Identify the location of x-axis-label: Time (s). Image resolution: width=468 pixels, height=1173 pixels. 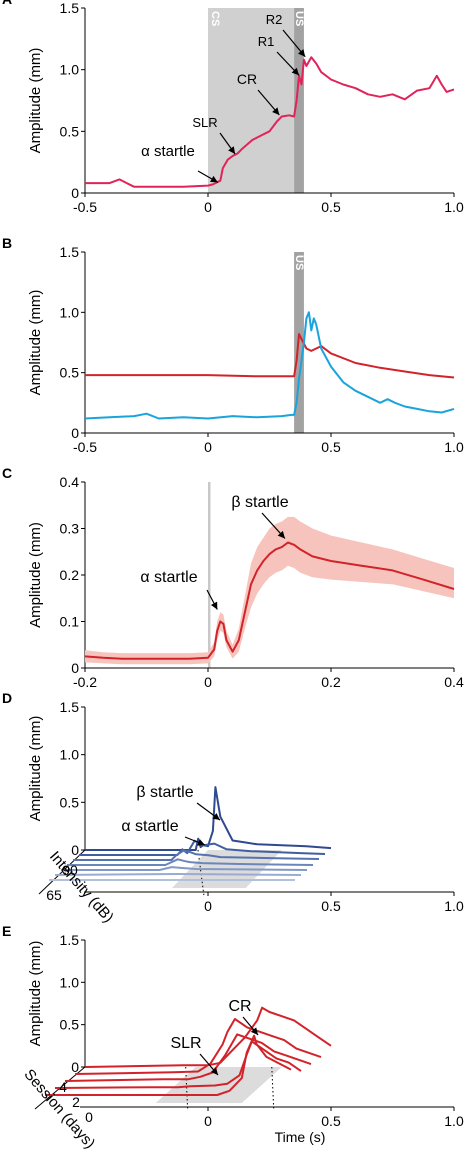
(300, 1137).